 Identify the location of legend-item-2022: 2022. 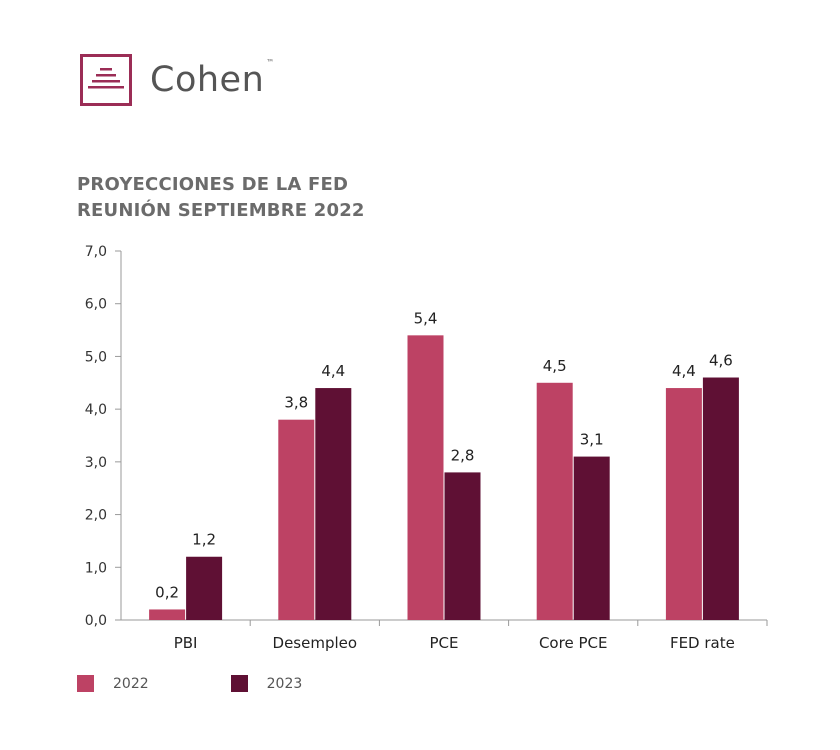
(113, 683).